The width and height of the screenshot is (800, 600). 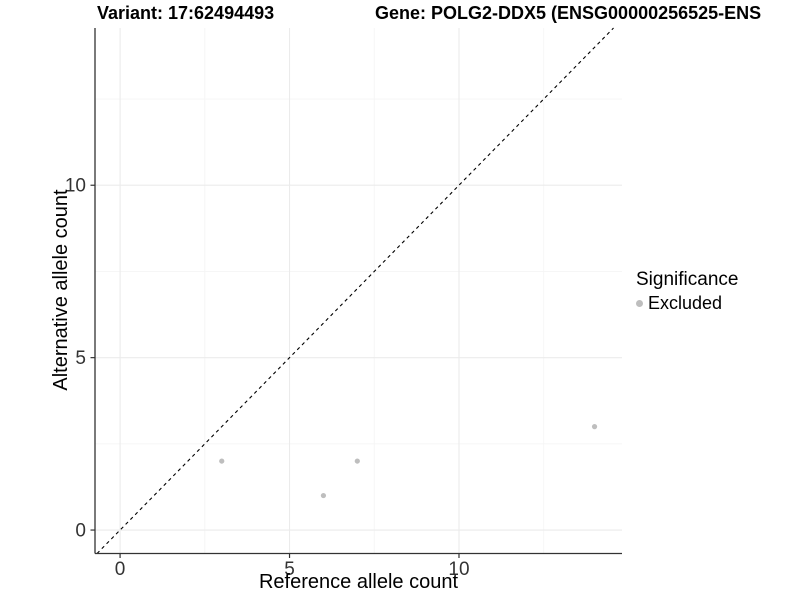 I want to click on y-tick-label: 5, so click(x=80, y=358).